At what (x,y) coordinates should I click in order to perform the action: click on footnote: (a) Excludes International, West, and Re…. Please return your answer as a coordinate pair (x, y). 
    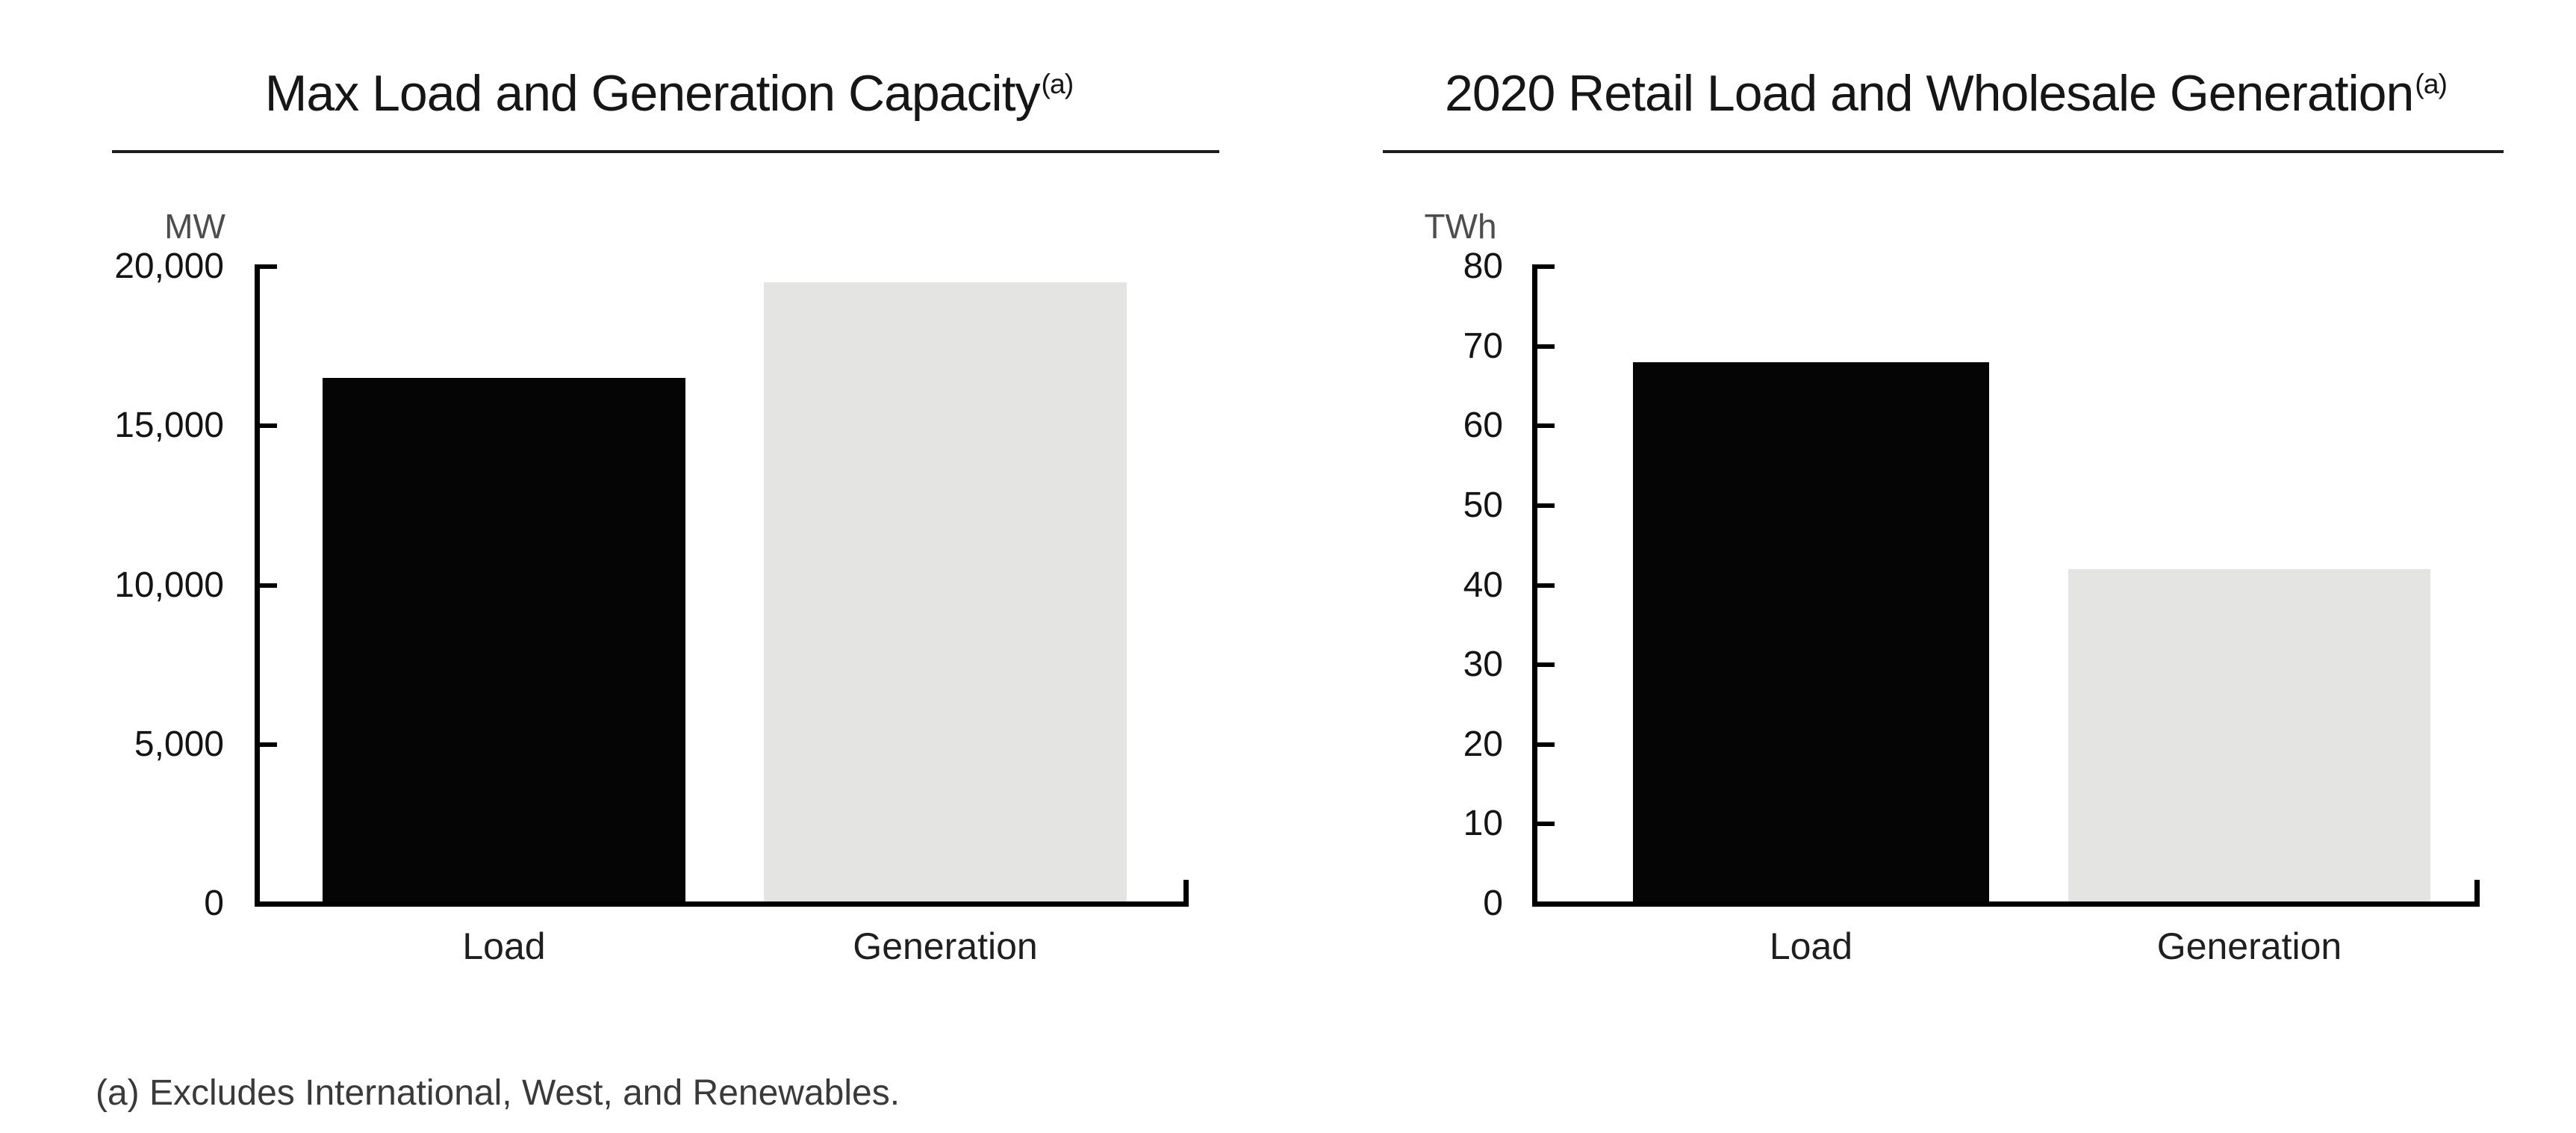
    Looking at the image, I should click on (498, 1093).